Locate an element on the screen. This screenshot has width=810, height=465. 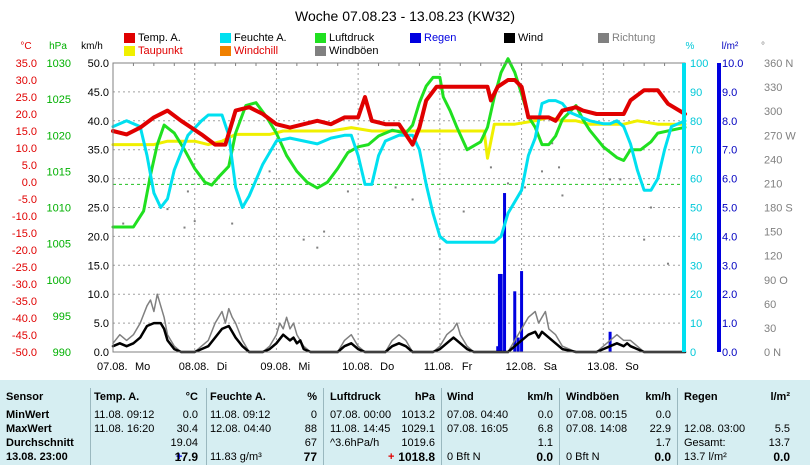
tick-label: 10.0 is located at coordinates (732, 64).